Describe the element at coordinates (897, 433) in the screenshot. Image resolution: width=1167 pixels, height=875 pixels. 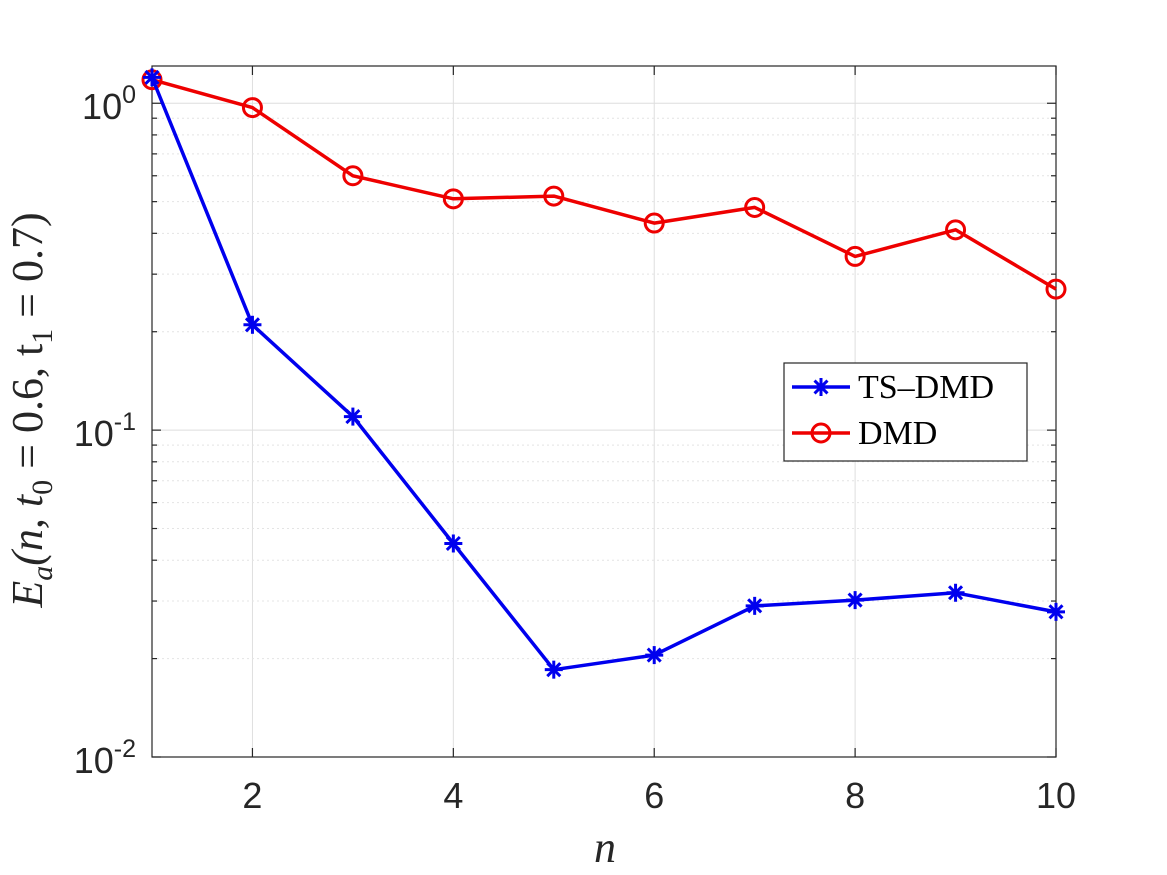
I see `legend-label-dmd: DMD` at that location.